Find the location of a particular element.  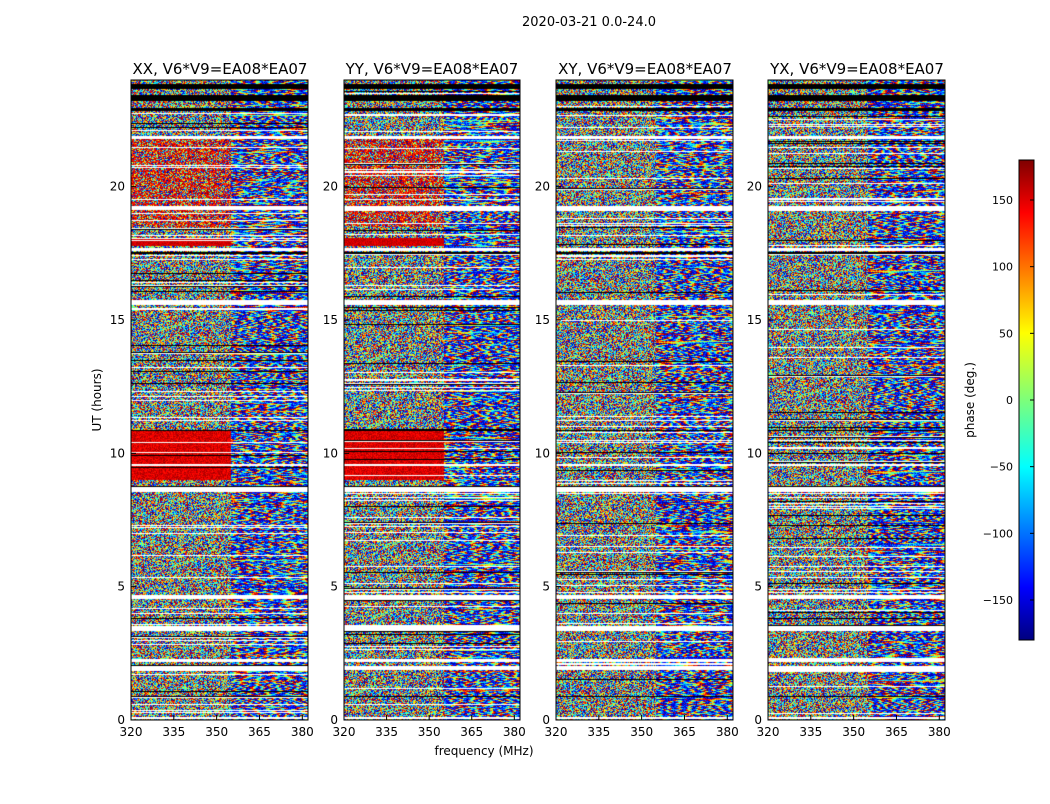

colorbar-tick-label: 50 is located at coordinates (1006, 333).